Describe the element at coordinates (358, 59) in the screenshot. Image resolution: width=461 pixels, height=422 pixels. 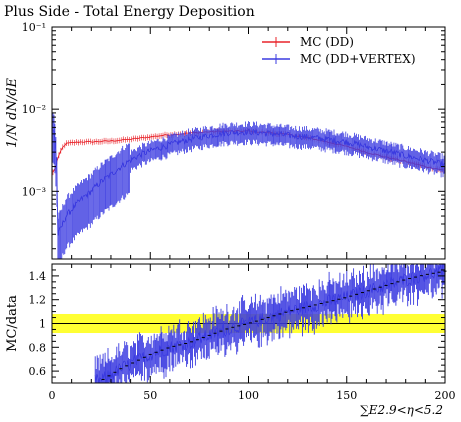
I see `legend-label: MC (DD+VERTEX)` at that location.